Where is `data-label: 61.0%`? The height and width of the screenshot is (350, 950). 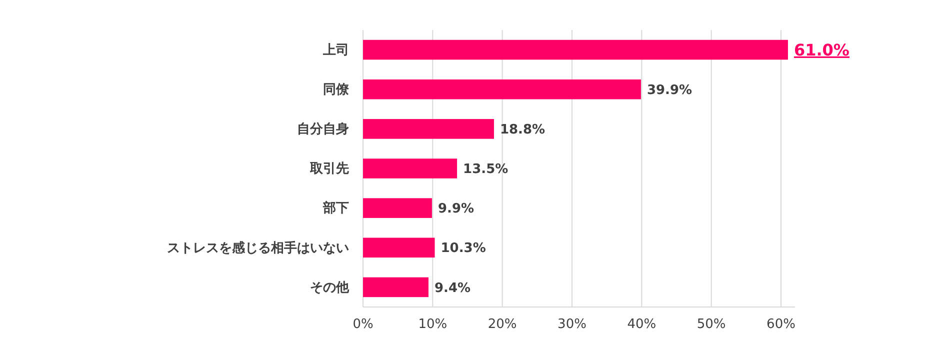 data-label: 61.0% is located at coordinates (822, 50).